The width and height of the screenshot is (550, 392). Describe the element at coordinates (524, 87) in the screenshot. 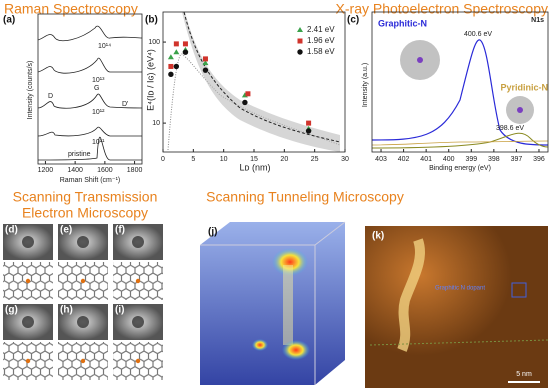

I see `peak-name: Pyridinic-N` at that location.